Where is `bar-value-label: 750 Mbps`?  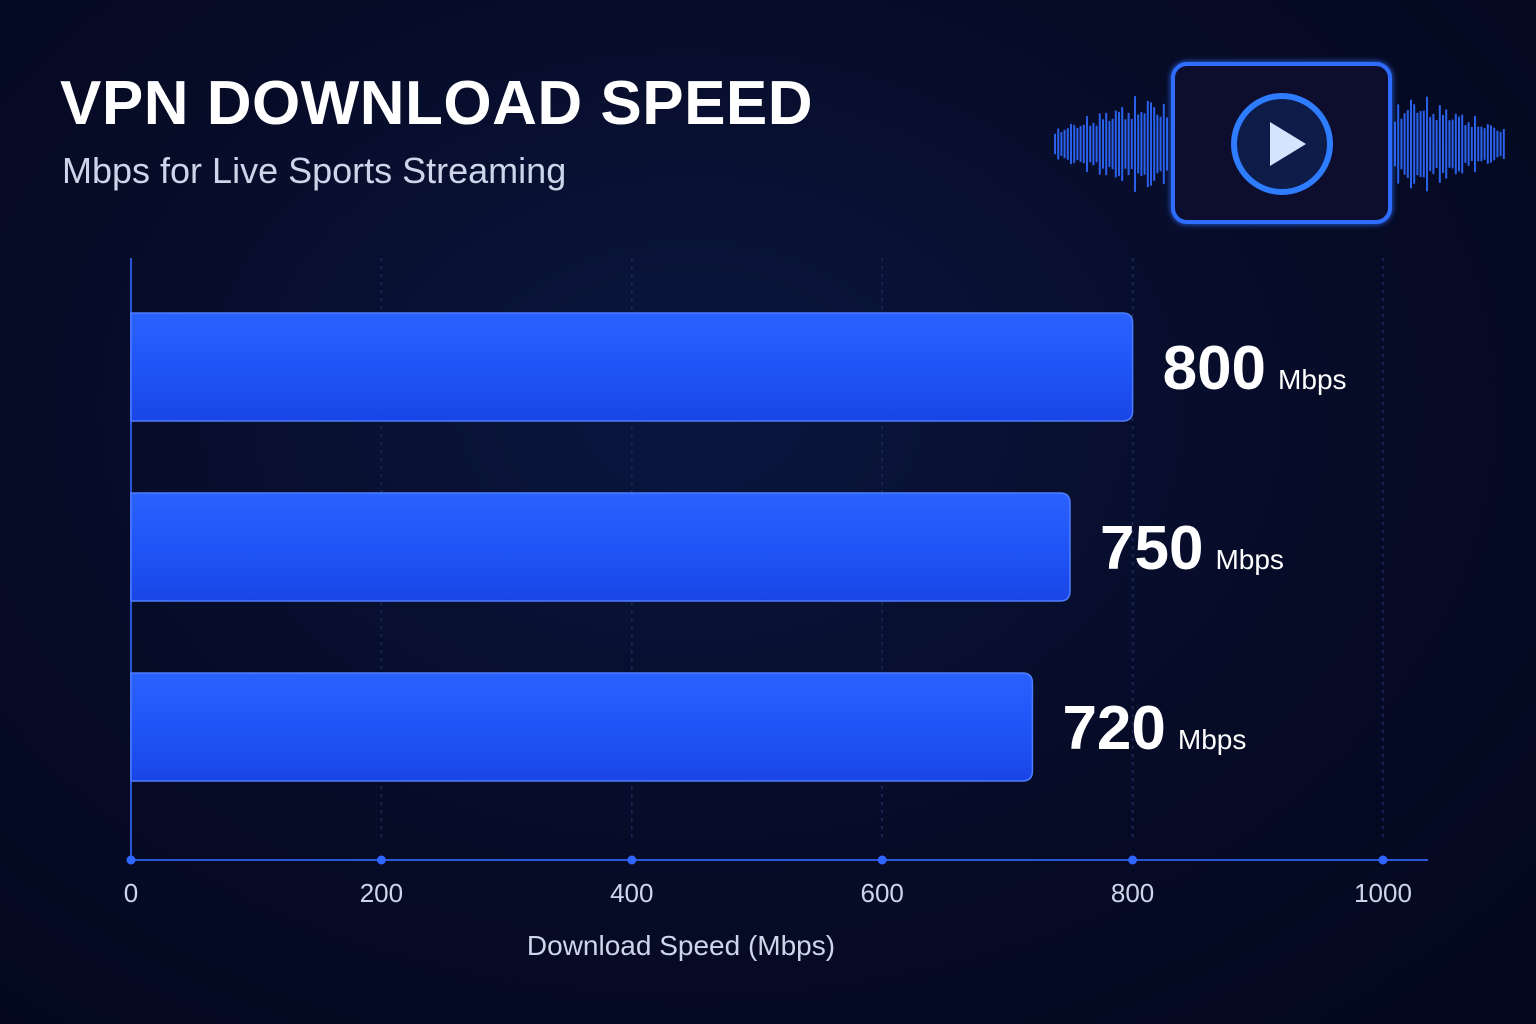
bar-value-label: 750 Mbps is located at coordinates (1192, 548).